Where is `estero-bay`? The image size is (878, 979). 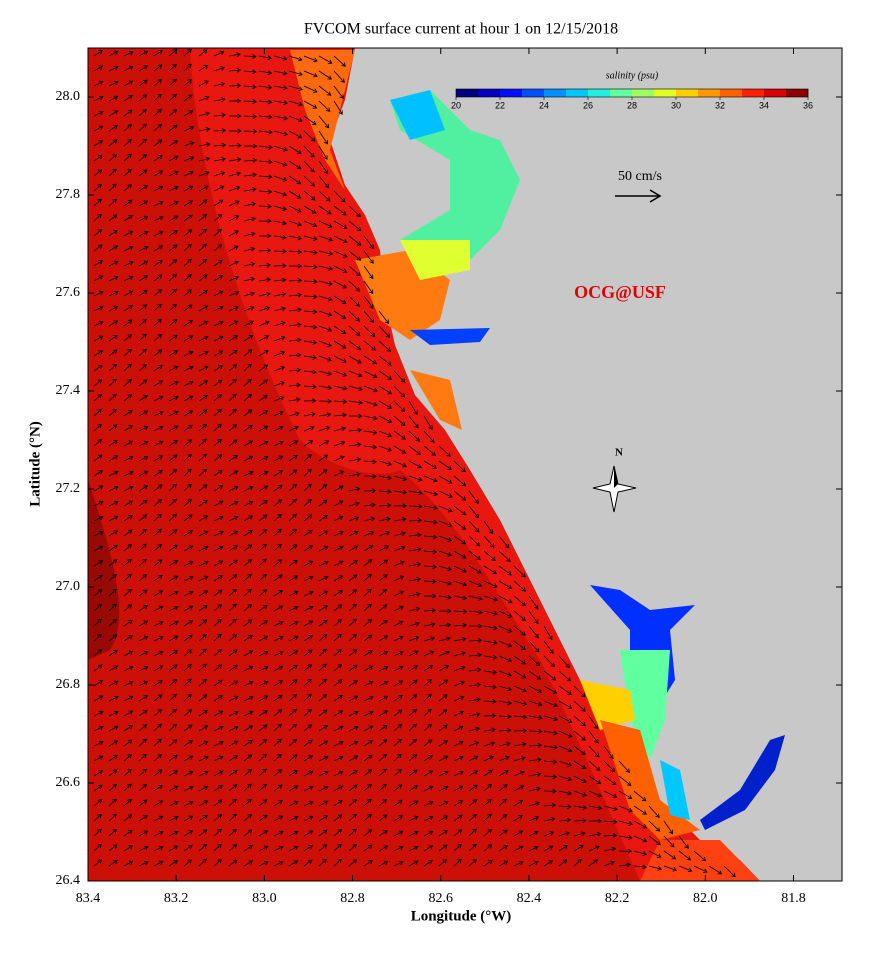
estero-bay is located at coordinates (700, 860).